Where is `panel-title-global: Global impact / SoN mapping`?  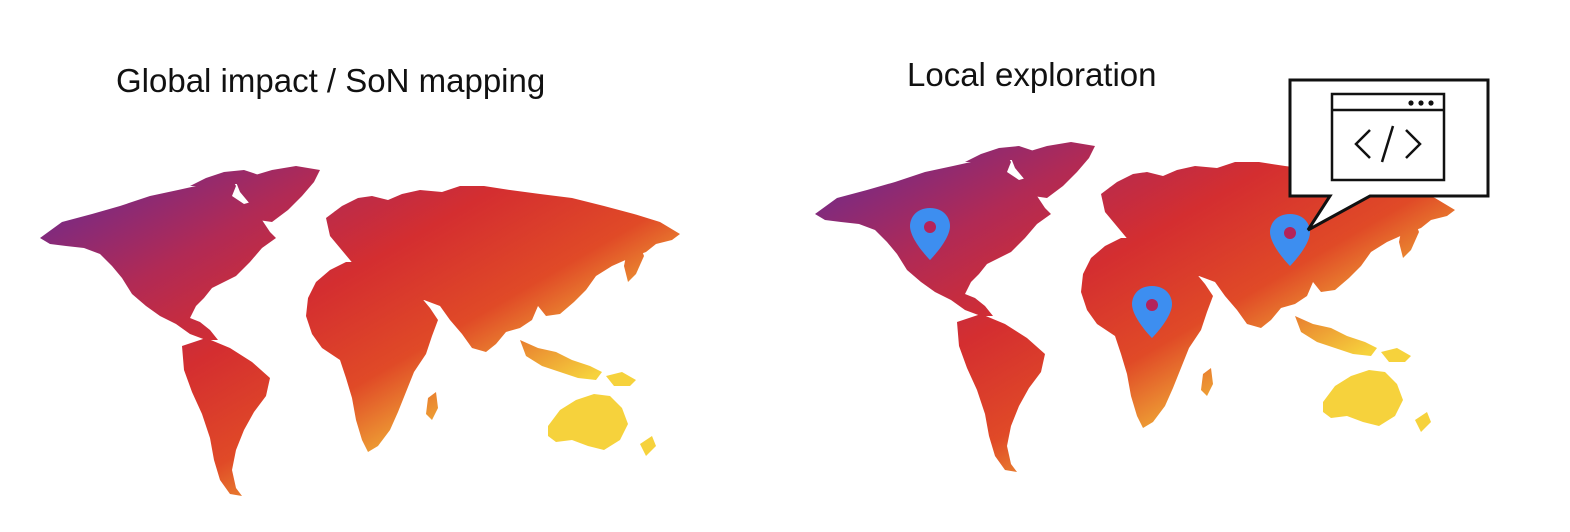
panel-title-global: Global impact / SoN mapping is located at coordinates (331, 80).